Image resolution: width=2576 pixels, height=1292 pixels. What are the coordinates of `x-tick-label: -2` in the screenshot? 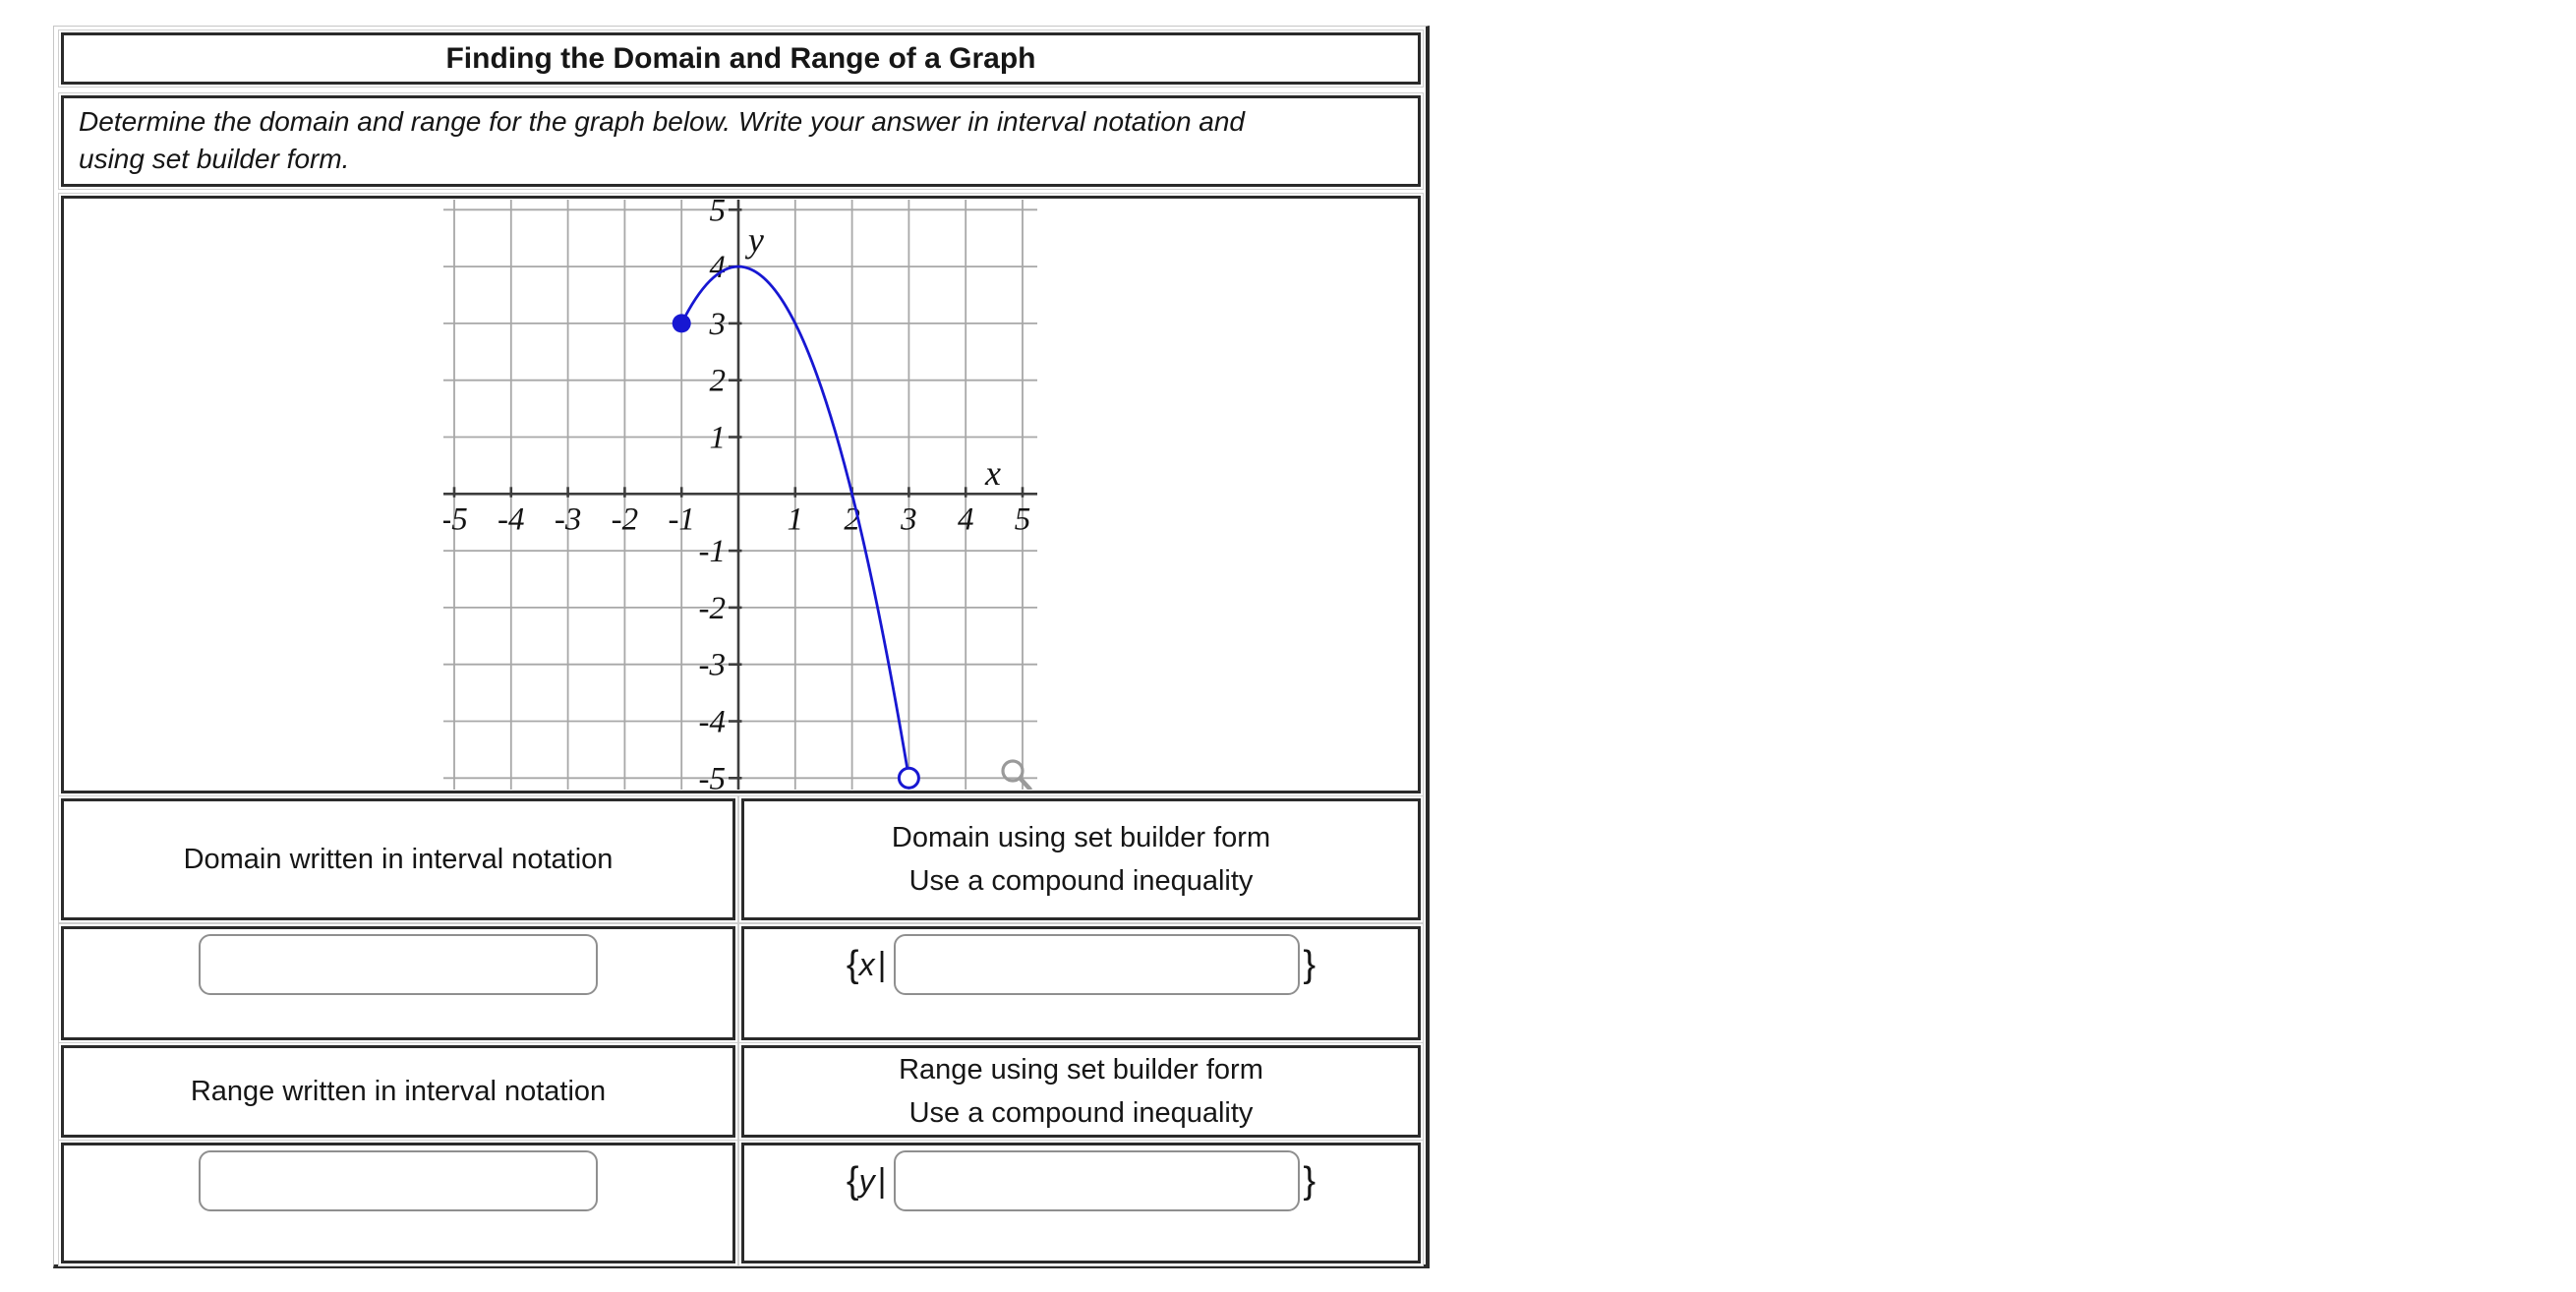 It's located at (625, 519).